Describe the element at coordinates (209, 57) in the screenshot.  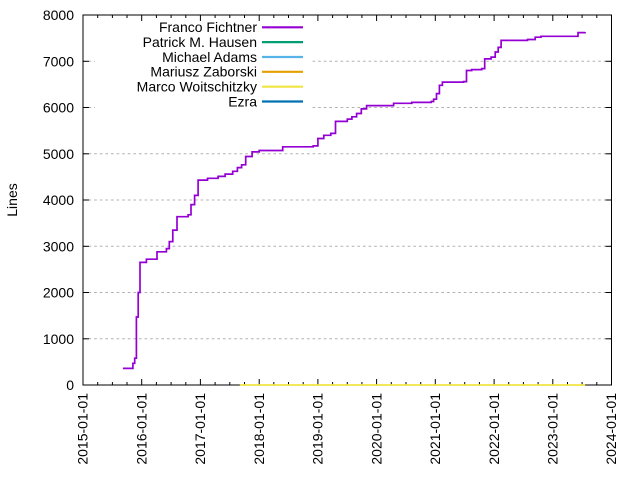
I see `legend-label: Michael Adams` at that location.